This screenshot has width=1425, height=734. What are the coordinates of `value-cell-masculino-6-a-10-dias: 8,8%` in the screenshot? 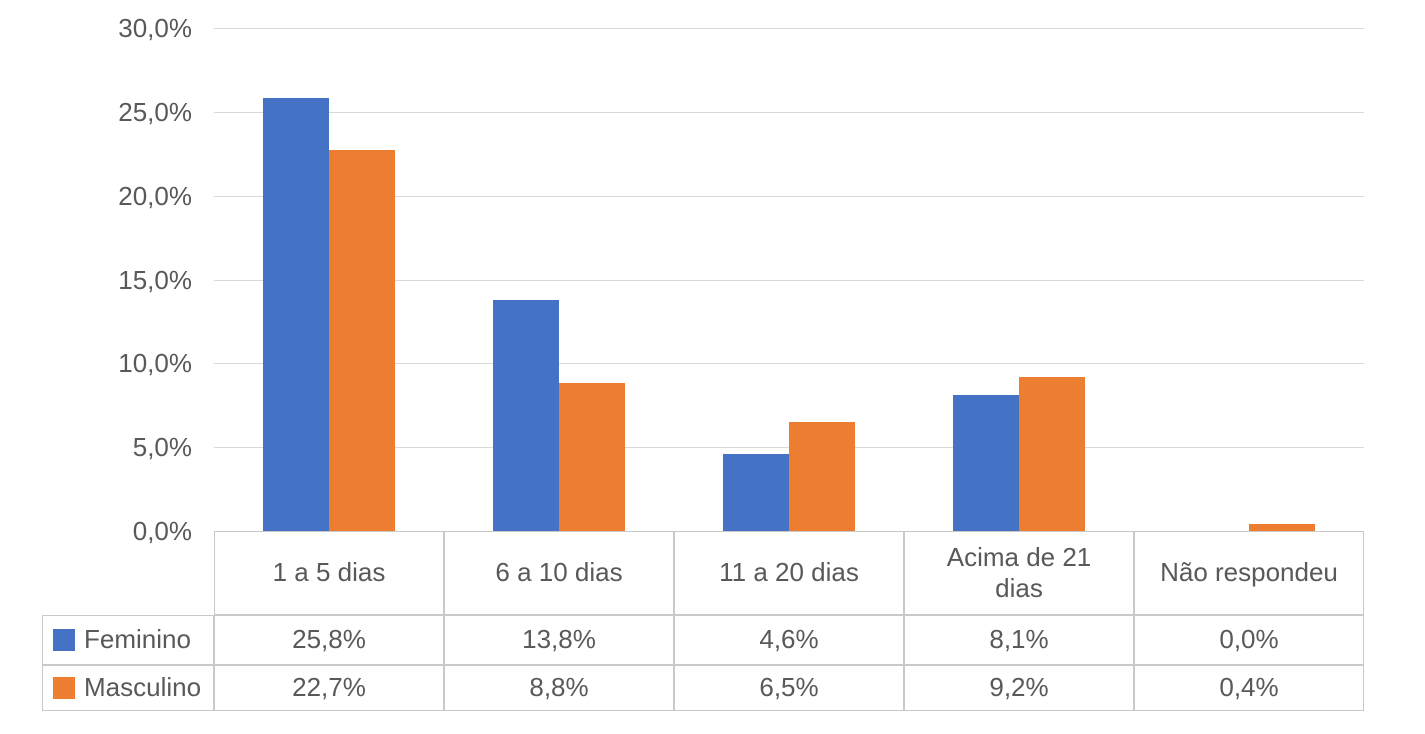 It's located at (559, 688).